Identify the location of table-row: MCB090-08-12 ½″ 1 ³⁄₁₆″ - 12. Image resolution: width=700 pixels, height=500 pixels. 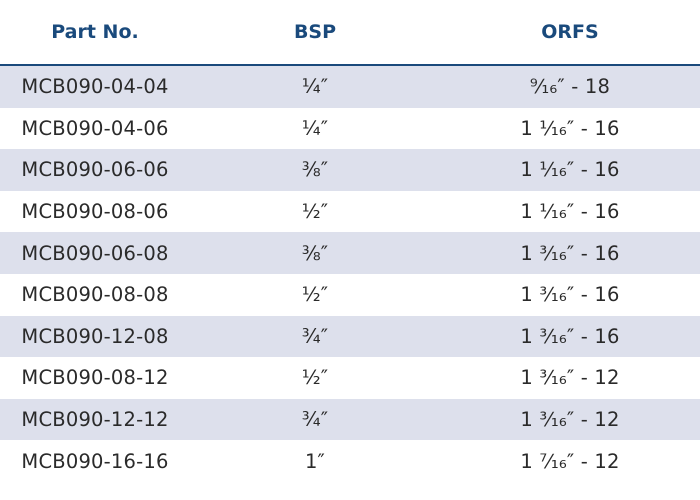
(350, 378).